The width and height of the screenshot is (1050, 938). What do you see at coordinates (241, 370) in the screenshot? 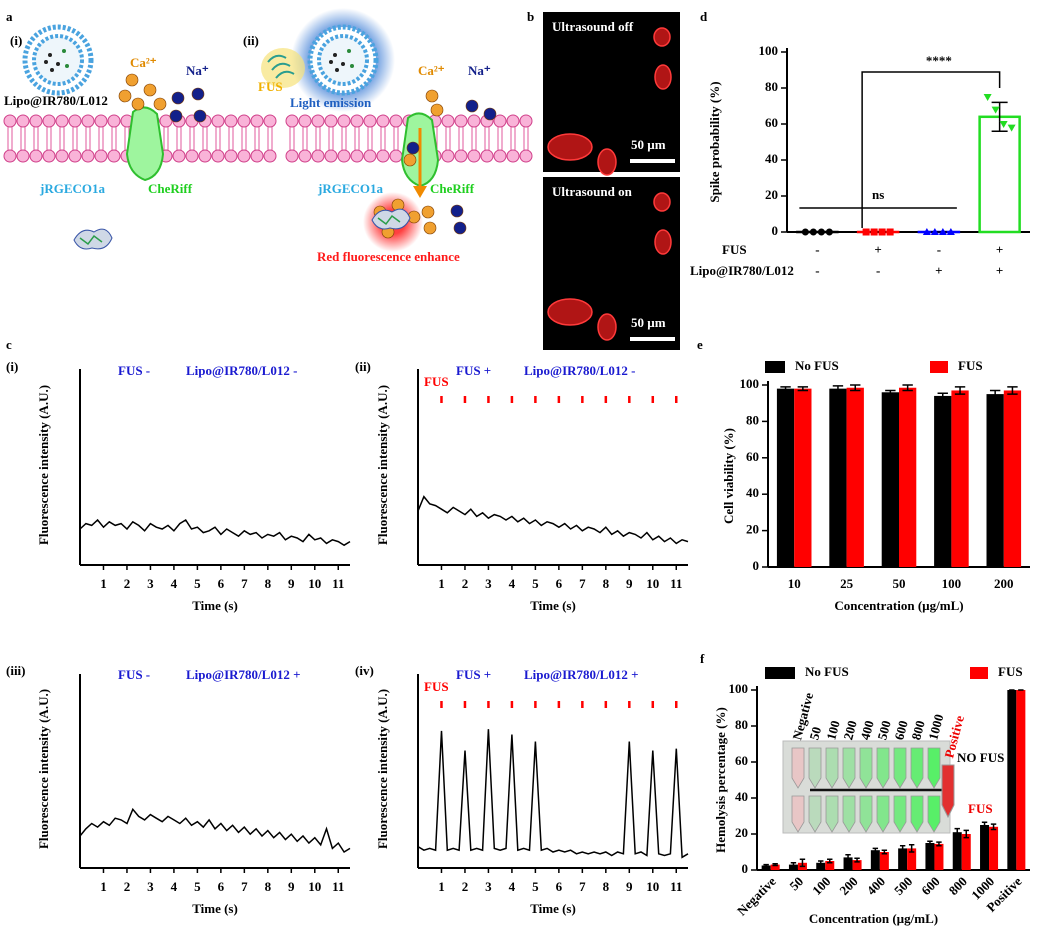
I see `condition-title: Lipo@IR780/L012 -` at bounding box center [241, 370].